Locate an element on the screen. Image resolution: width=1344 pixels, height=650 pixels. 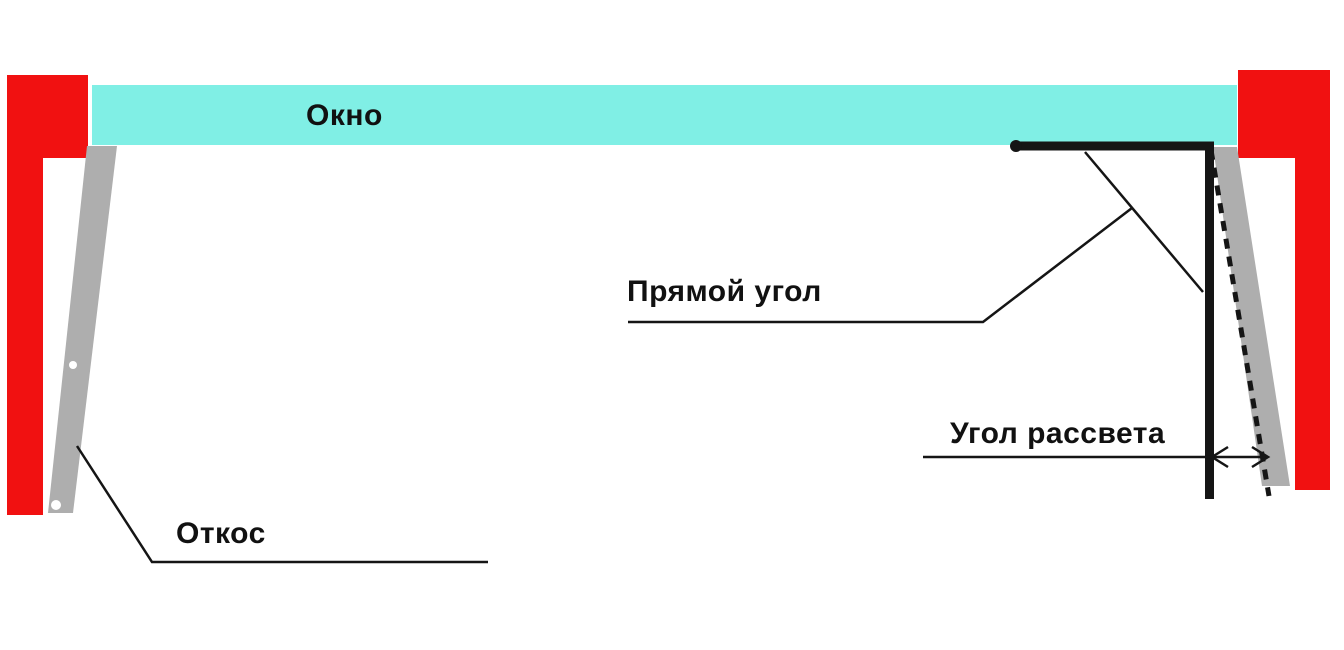
slope-label: Откос is located at coordinates (221, 533).